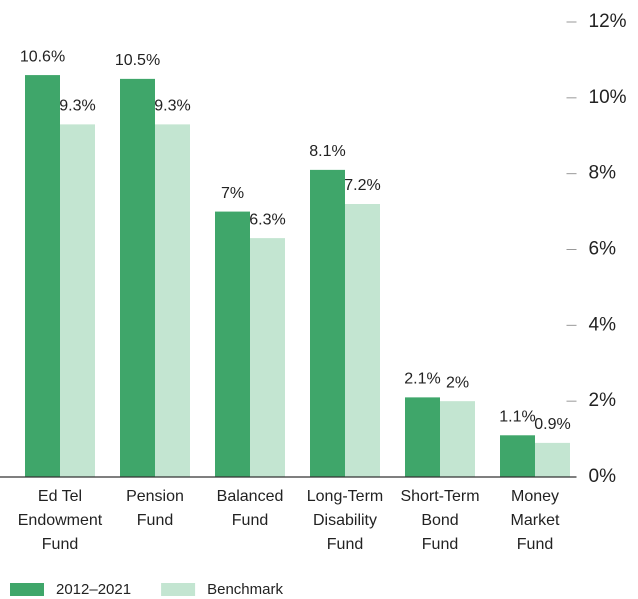 The image size is (638, 599). I want to click on x-tick-label: Long-Term Disability Fund, so click(345, 520).